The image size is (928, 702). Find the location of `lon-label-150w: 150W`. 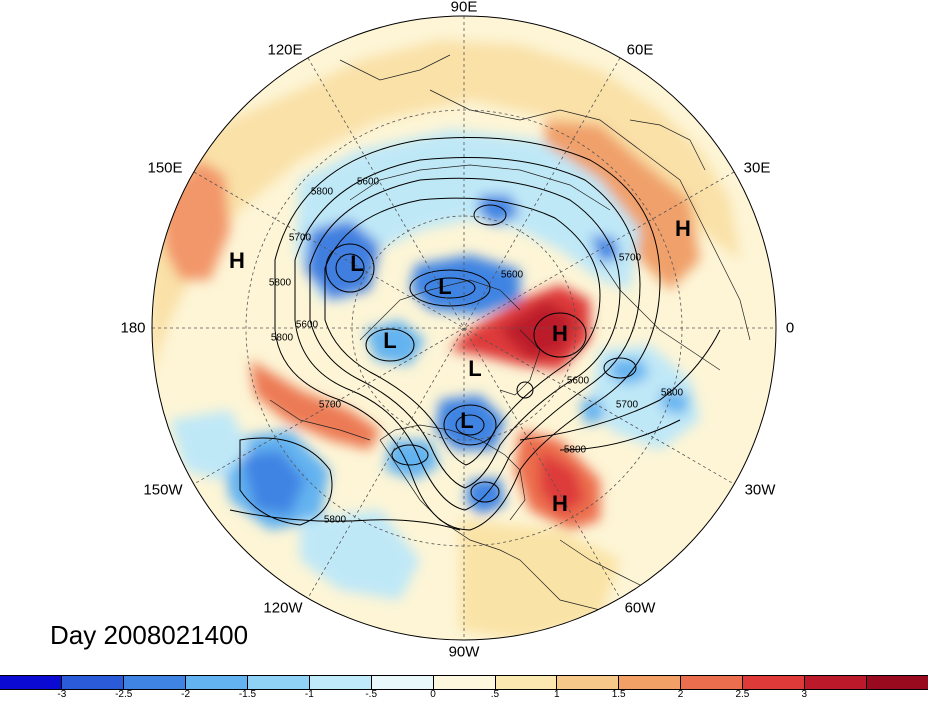

lon-label-150w: 150W is located at coordinates (163, 490).